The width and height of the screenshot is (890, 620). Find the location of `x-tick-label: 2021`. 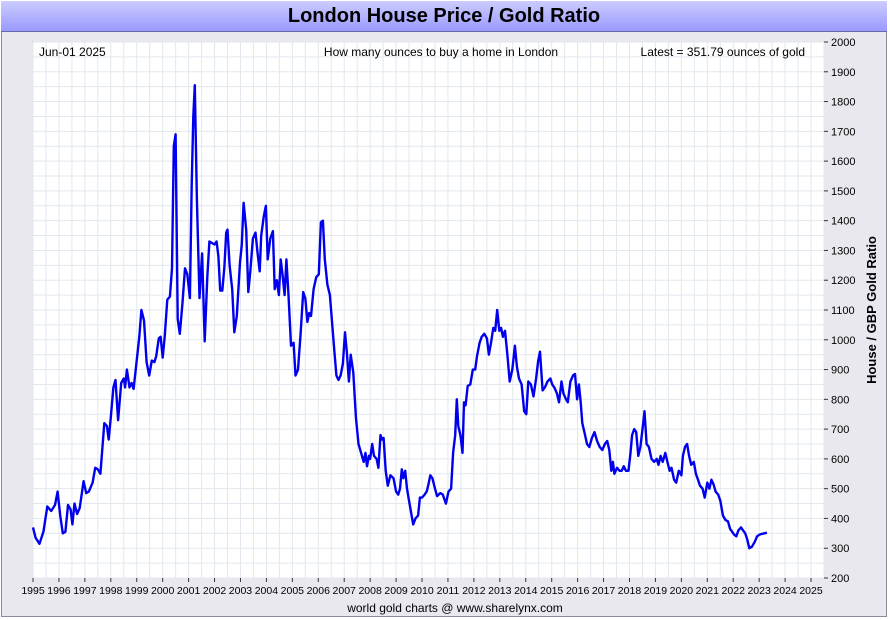

x-tick-label: 2021 is located at coordinates (708, 591).